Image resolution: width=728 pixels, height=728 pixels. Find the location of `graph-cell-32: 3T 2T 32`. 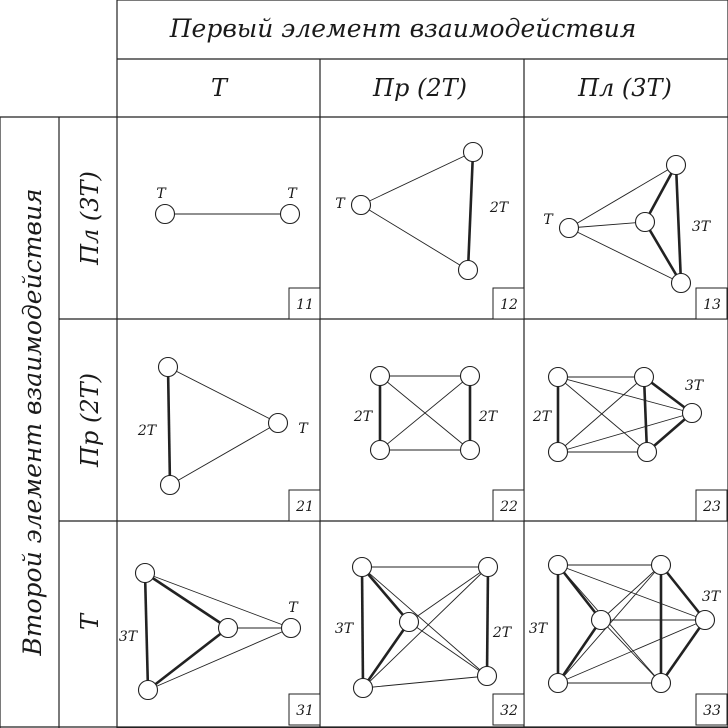

graph-cell-32: 3T 2T 32 is located at coordinates (430, 641).